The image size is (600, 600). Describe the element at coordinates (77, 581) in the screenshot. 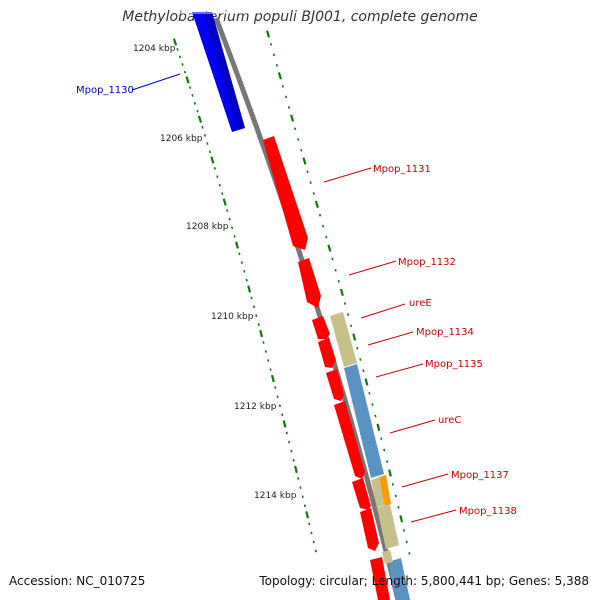

I see `accession-text: Accession: NC_010725` at that location.